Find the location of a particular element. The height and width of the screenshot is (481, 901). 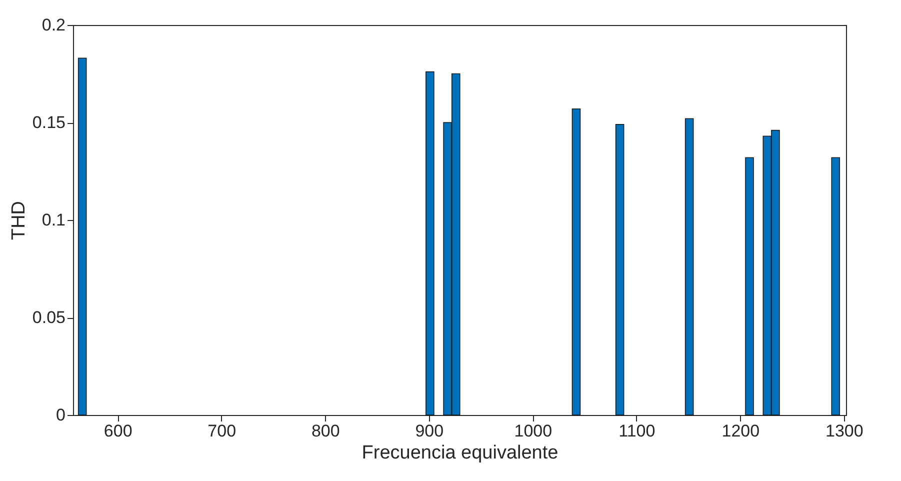

x-tick-label: 700 is located at coordinates (222, 431).